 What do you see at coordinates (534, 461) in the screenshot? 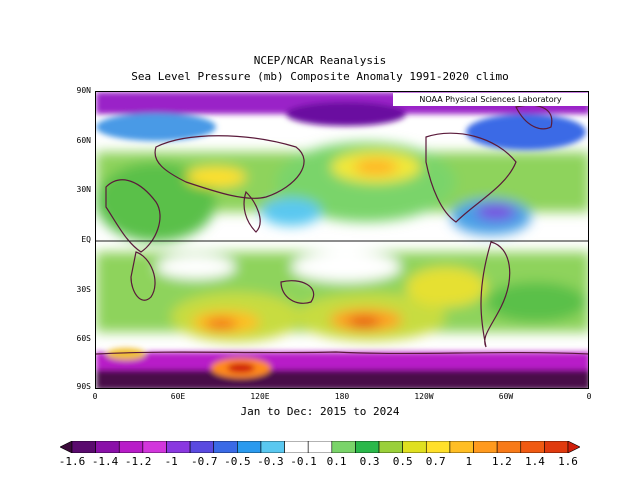
I see `colorbar-tick-label: 1.4` at bounding box center [534, 461].